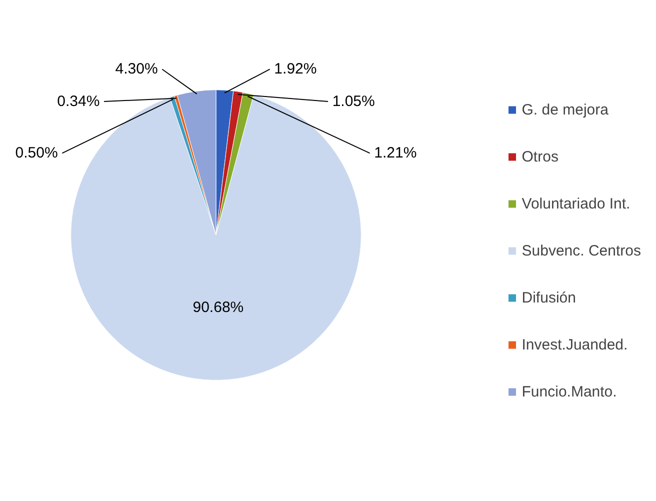 This screenshot has height=501, width=656. Describe the element at coordinates (549, 297) in the screenshot. I see `legend-label: Difusión` at that location.